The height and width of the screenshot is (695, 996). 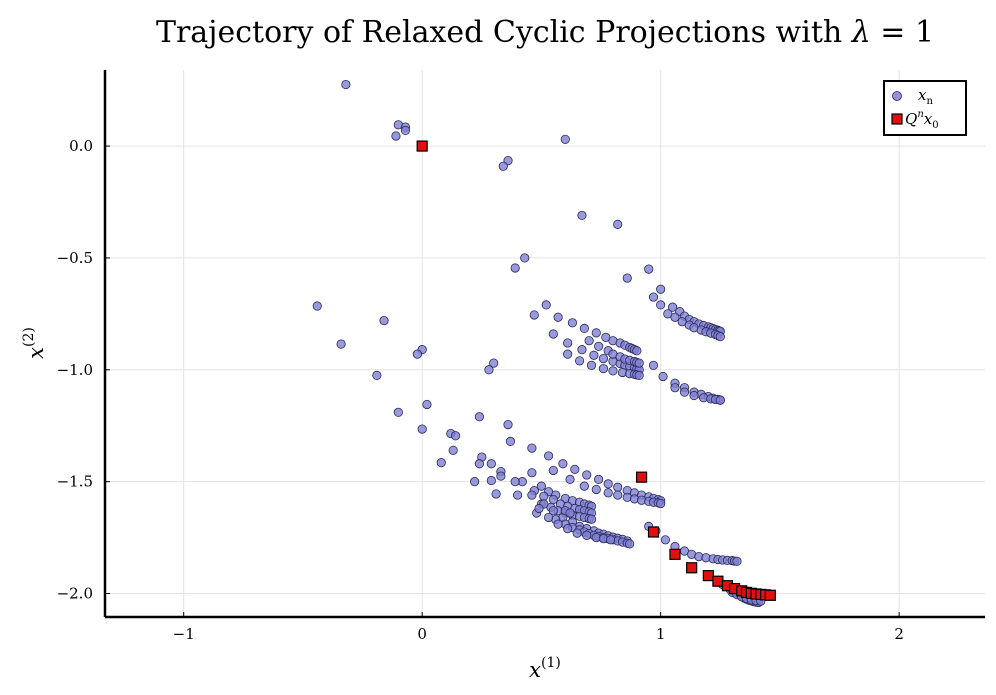 What do you see at coordinates (661, 634) in the screenshot?
I see `x-tick-label: 1` at bounding box center [661, 634].